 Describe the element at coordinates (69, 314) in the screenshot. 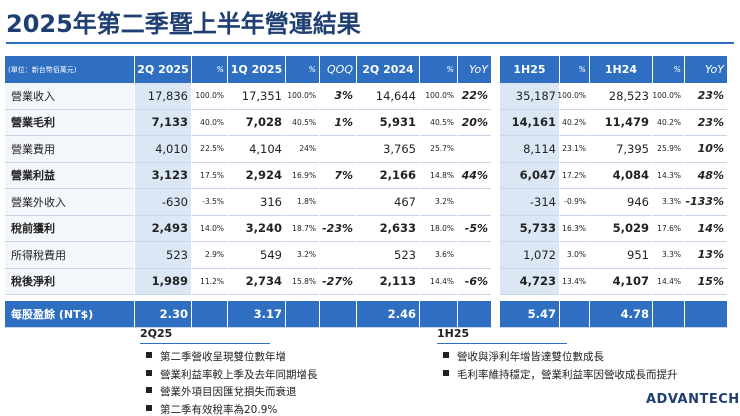

I see `row-label: 每股盈餘 (NT$)` at that location.